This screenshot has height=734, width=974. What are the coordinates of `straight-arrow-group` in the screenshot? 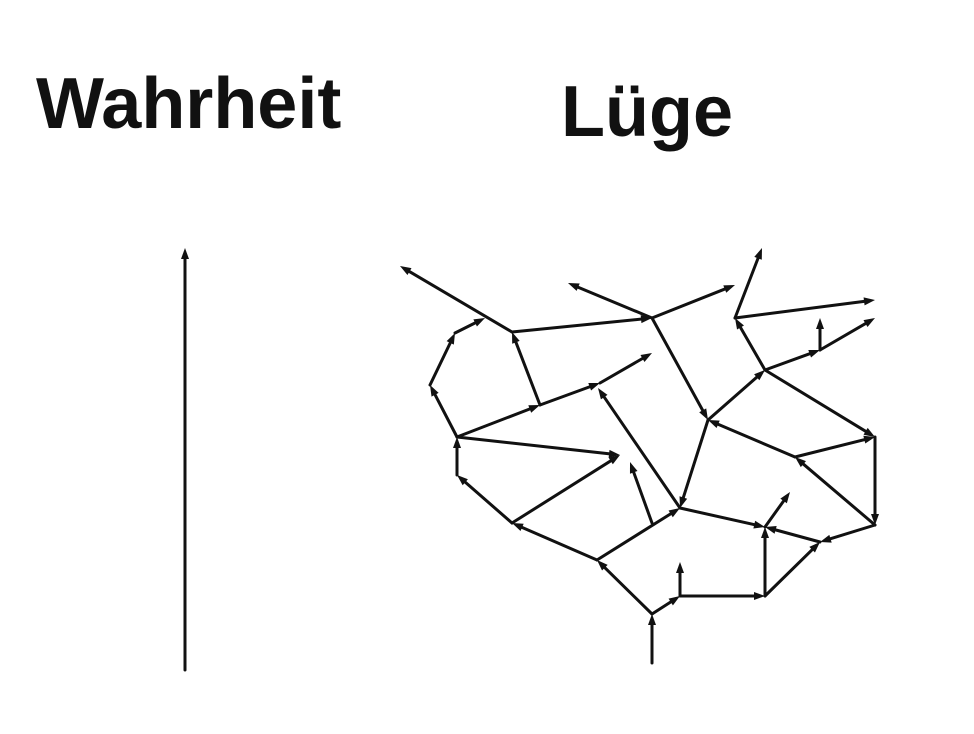 It's located at (185, 460).